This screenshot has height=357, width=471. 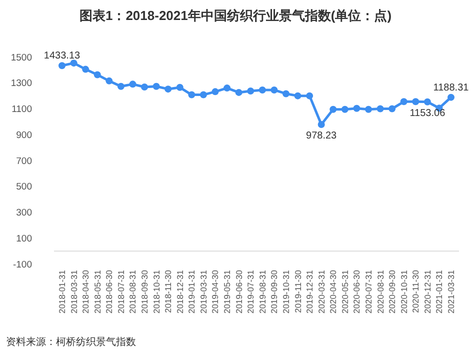 What do you see at coordinates (85, 292) in the screenshot?
I see `x-tick-label: 2018-04-30` at bounding box center [85, 292].